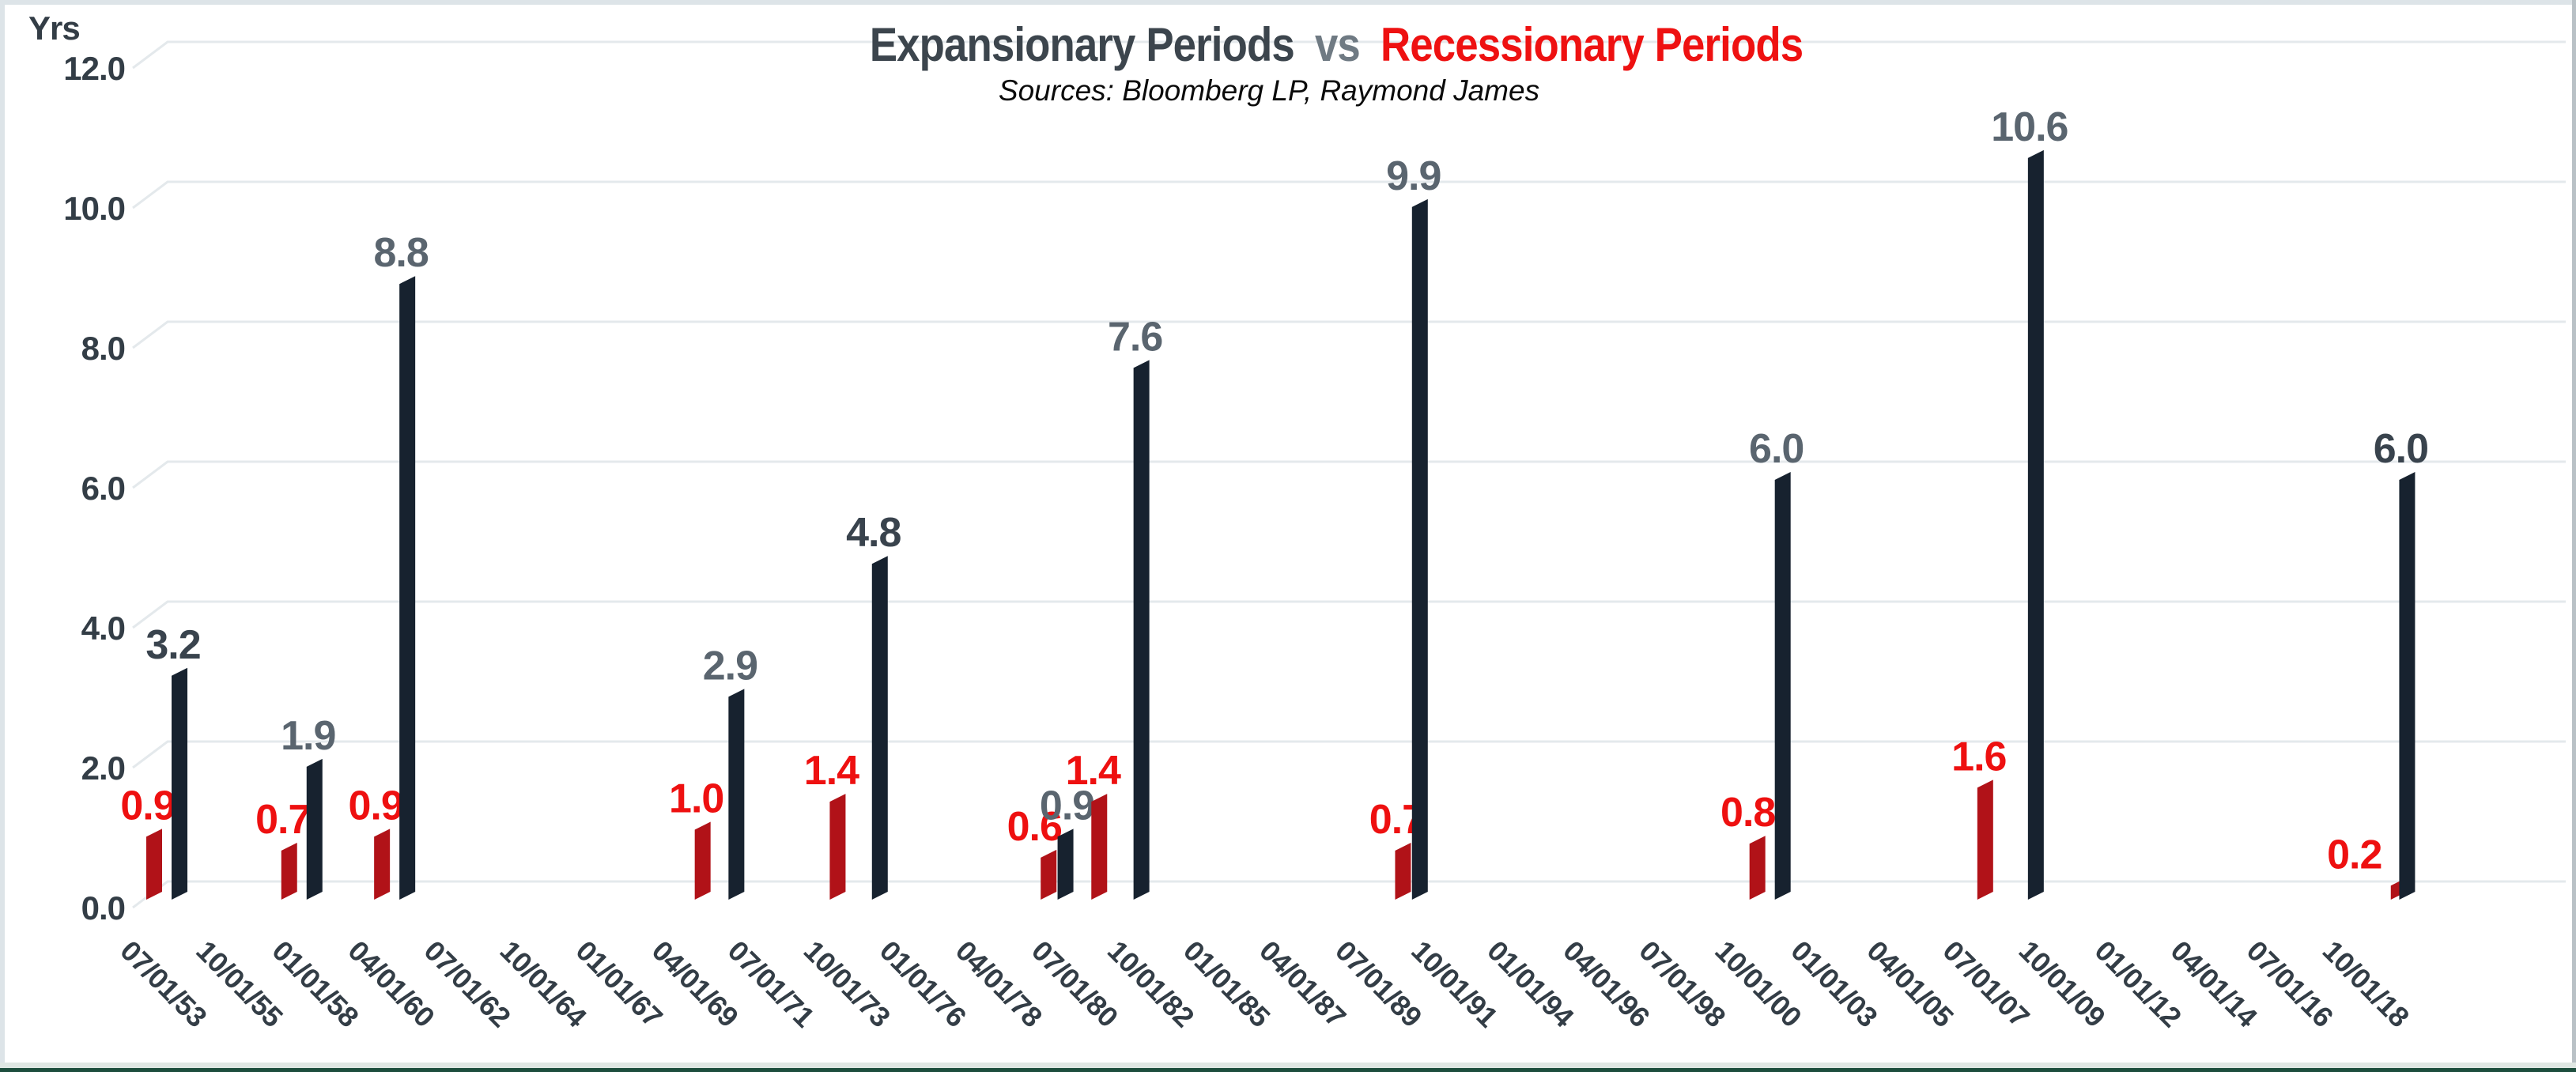  Describe the element at coordinates (172, 645) in the screenshot. I see `bar-value-label: 3.2` at that location.